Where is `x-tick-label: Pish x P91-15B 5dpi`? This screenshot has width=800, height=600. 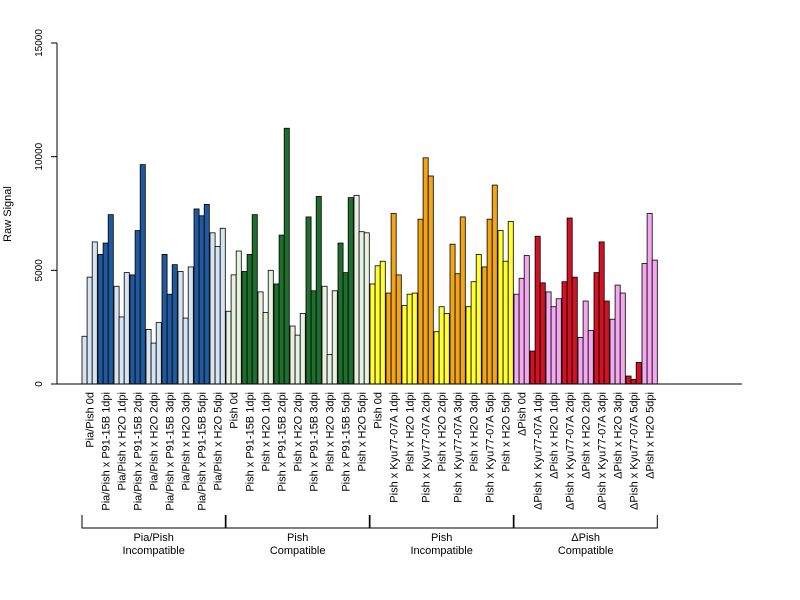 x-tick-label: Pish x P91-15B 5dpi is located at coordinates (347, 442).